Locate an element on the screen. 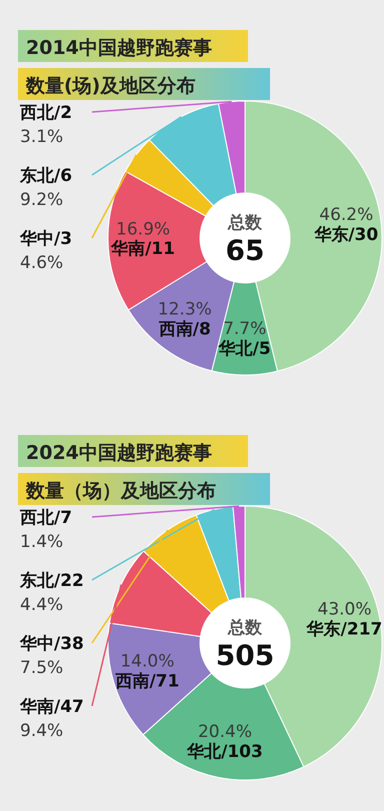 The image size is (384, 811). slice-label: 华东/217 is located at coordinates (344, 630).